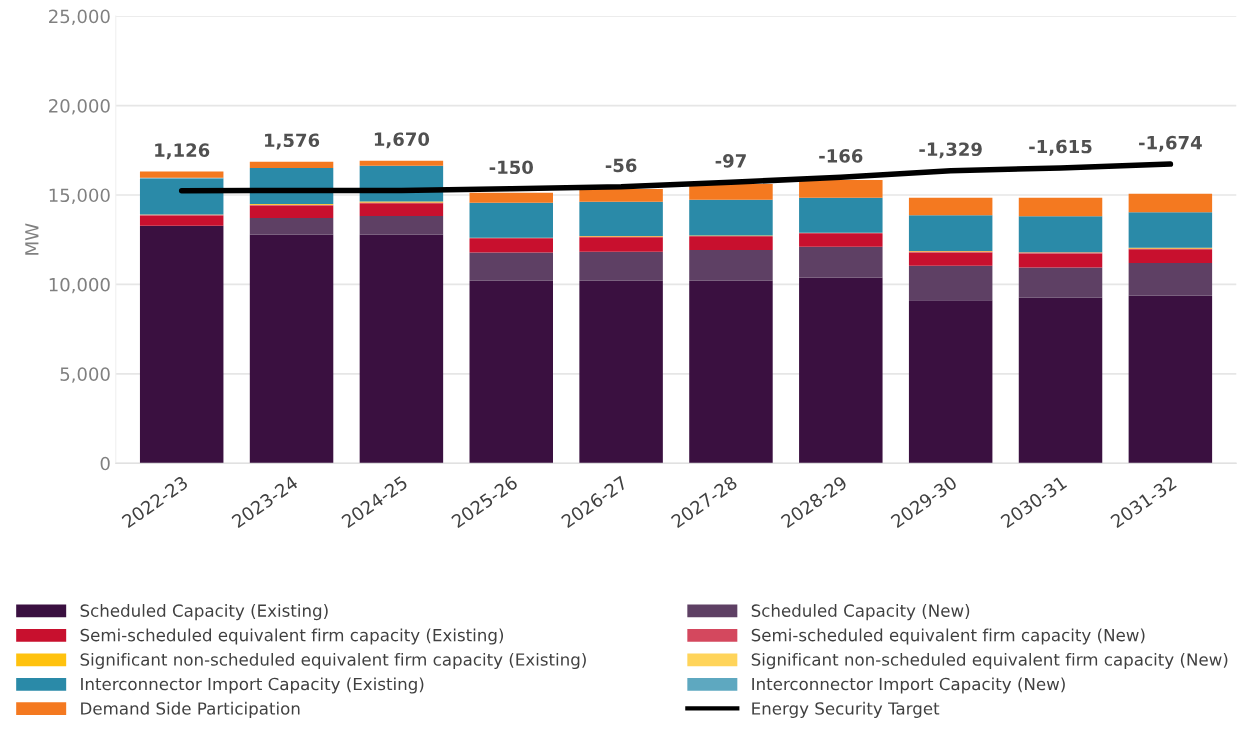  What do you see at coordinates (292, 636) in the screenshot?
I see `legend-label: Semi-scheduled equivalent firm capacity (Existing)` at bounding box center [292, 636].